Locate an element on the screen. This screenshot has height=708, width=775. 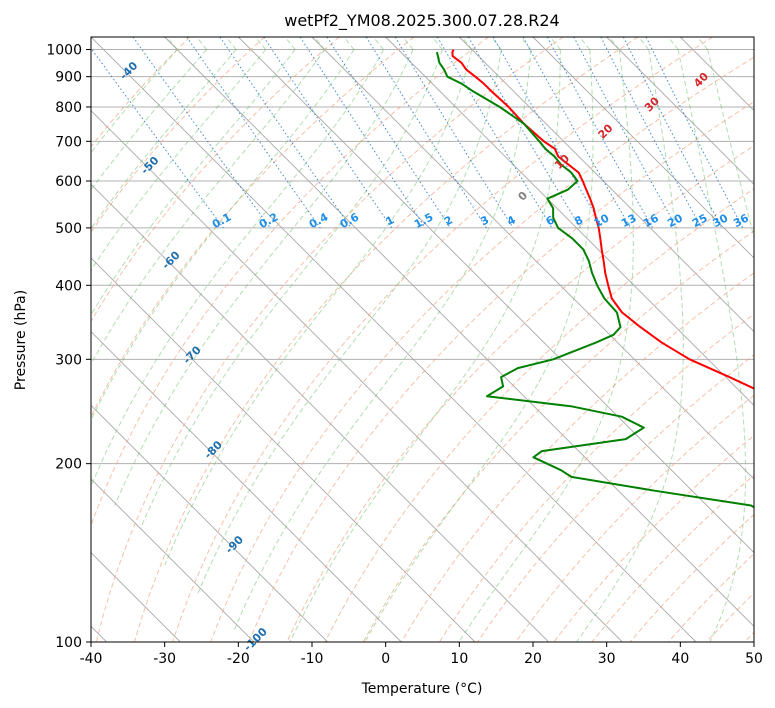
y-tick-label: 400 is located at coordinates (68, 286).